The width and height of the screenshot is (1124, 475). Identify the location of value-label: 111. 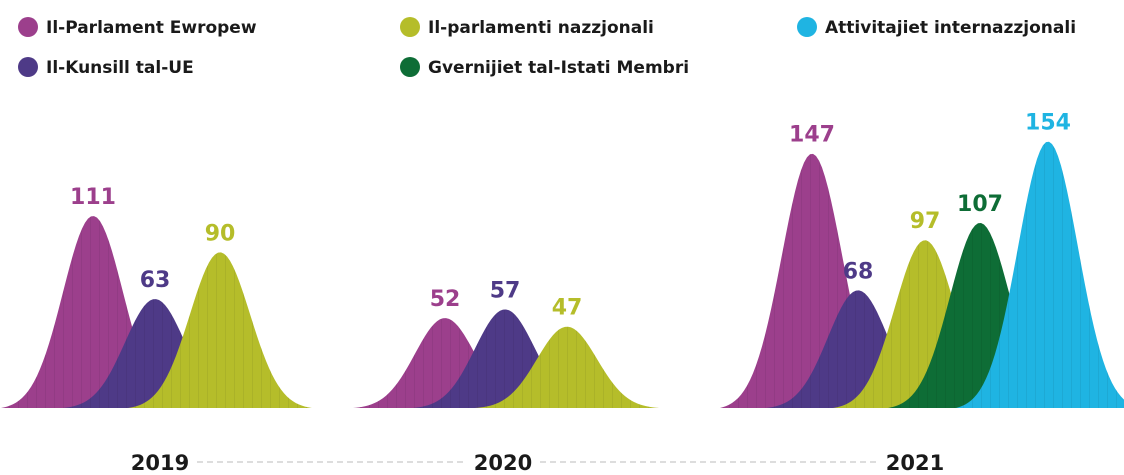
(93, 197).